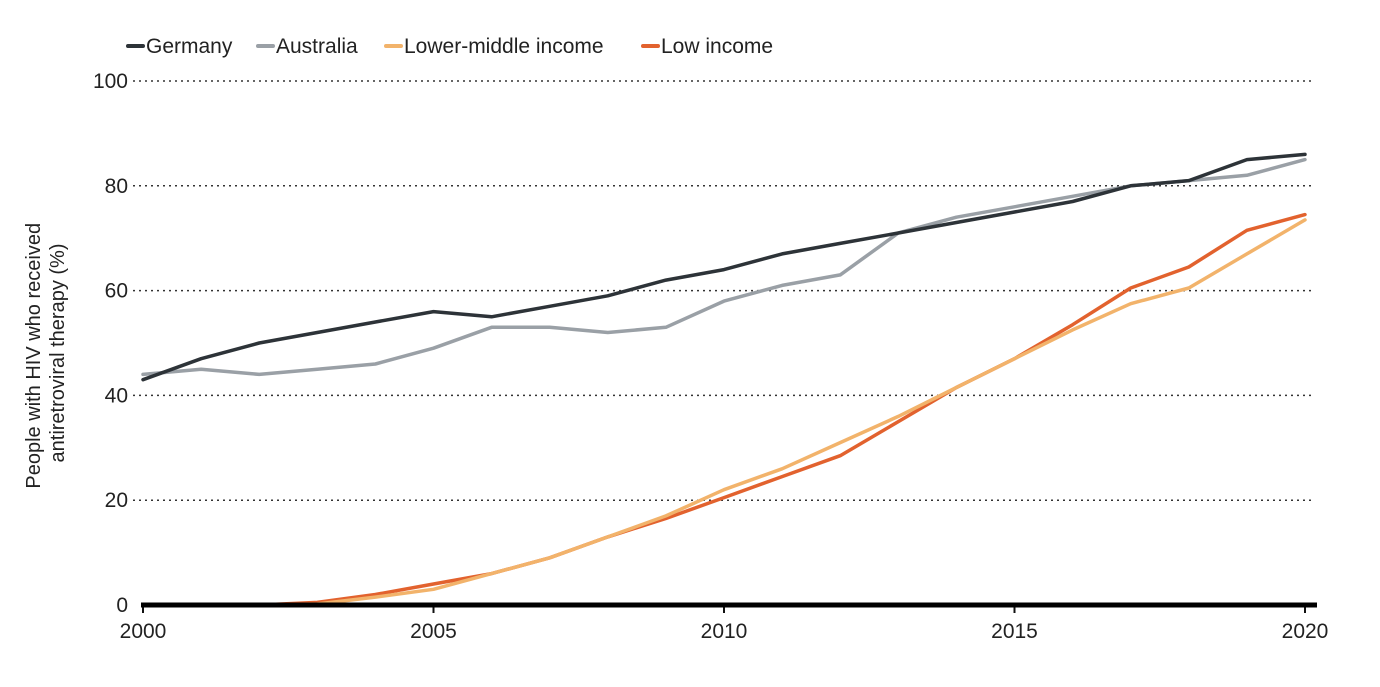  I want to click on x-tick-label: 2015, so click(1014, 631).